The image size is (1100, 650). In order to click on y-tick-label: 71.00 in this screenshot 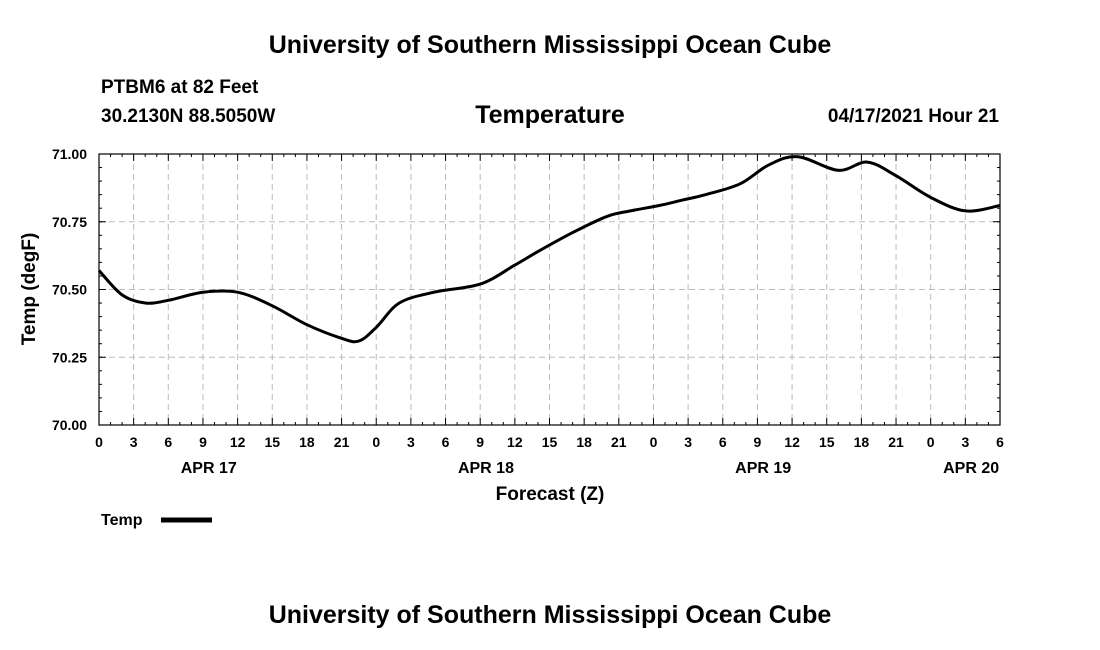, I will do `click(69, 154)`.